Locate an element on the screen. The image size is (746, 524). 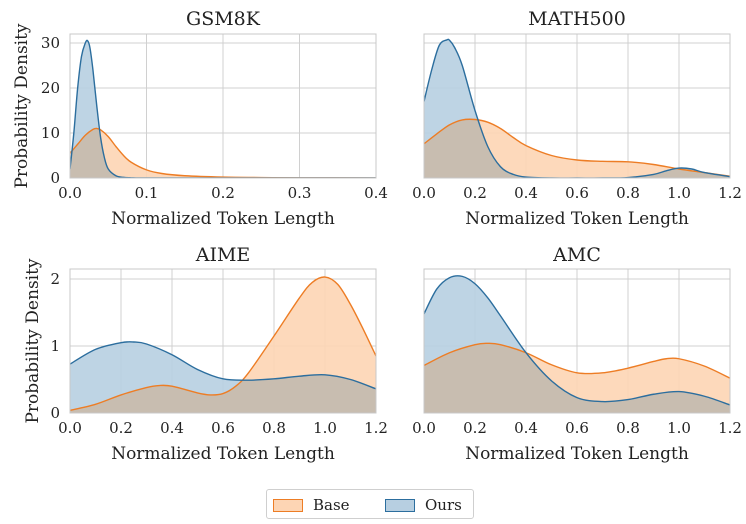
plot-frame-amc is located at coordinates (577, 341).